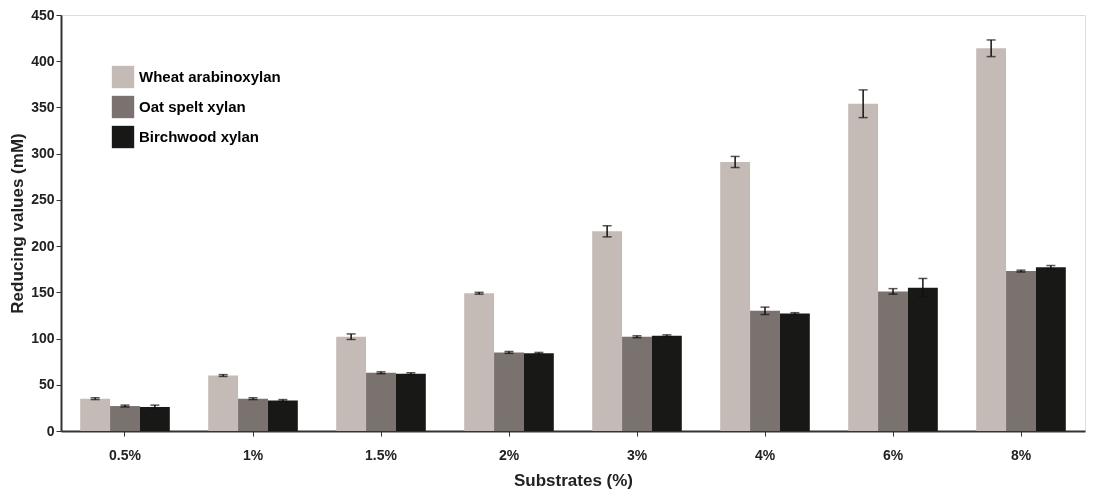 The height and width of the screenshot is (496, 1093). Describe the element at coordinates (637, 454) in the screenshot. I see `x-tick-label: 3%` at that location.